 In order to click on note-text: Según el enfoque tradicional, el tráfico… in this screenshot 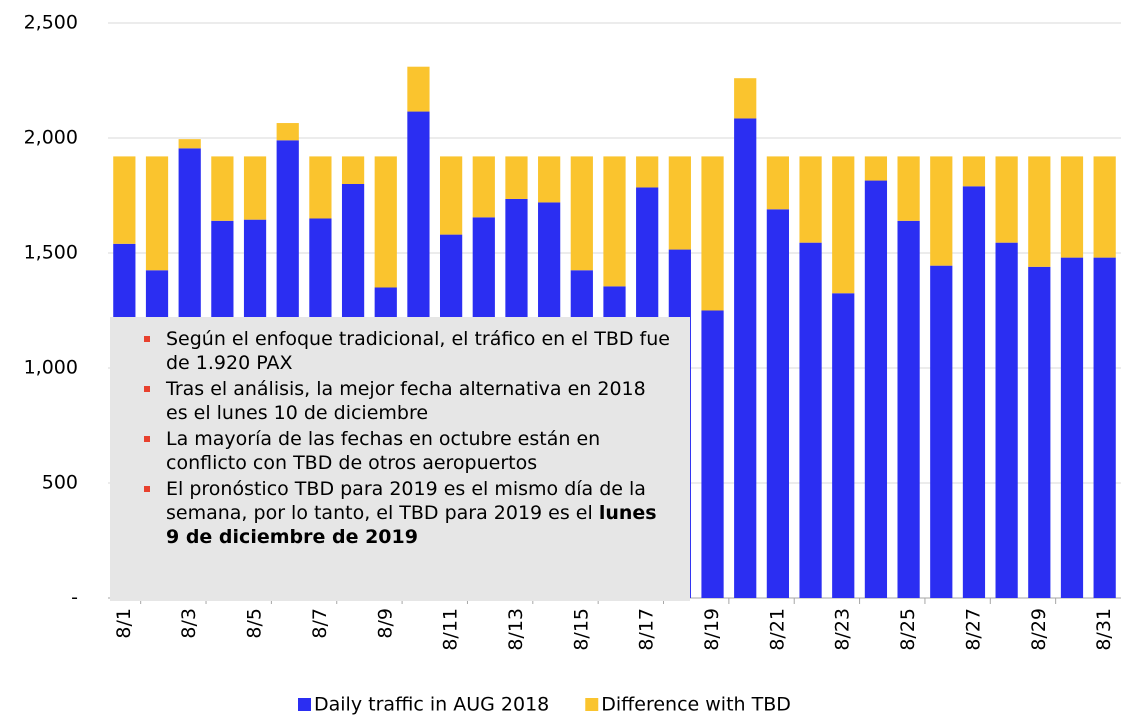, I will do `click(418, 351)`.